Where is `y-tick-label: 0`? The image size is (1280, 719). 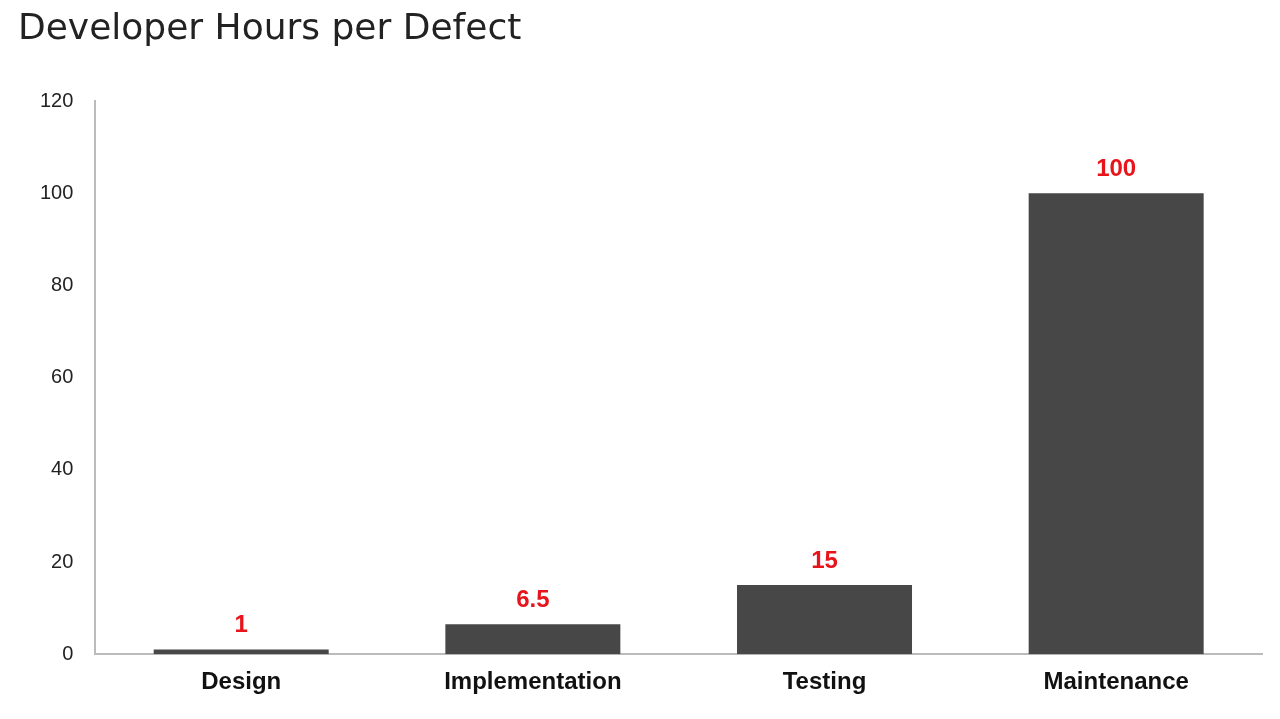 y-tick-label: 0 is located at coordinates (68, 652).